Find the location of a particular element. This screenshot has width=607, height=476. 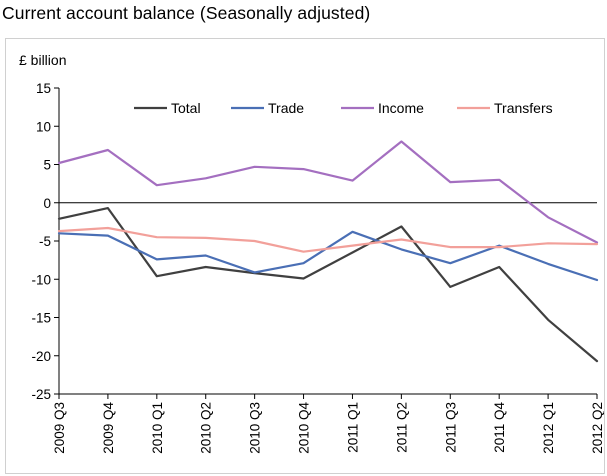

x-tick-label: 2010 Q2 is located at coordinates (206, 428).